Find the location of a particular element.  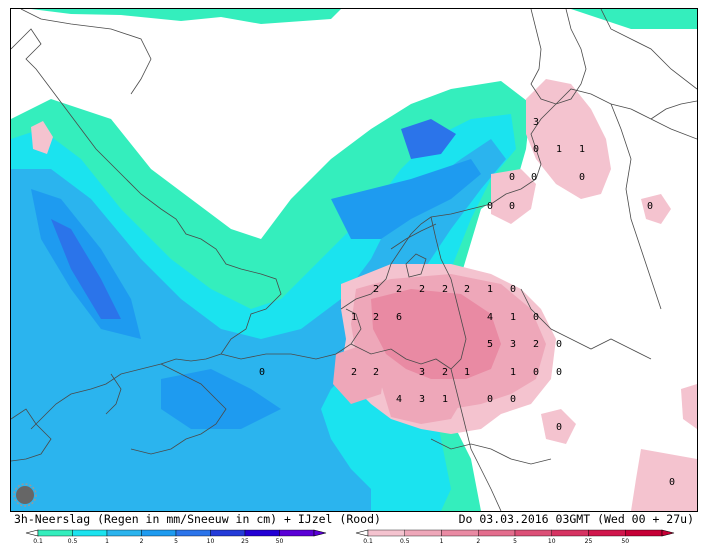

coast-fr is located at coordinates (291, 334).